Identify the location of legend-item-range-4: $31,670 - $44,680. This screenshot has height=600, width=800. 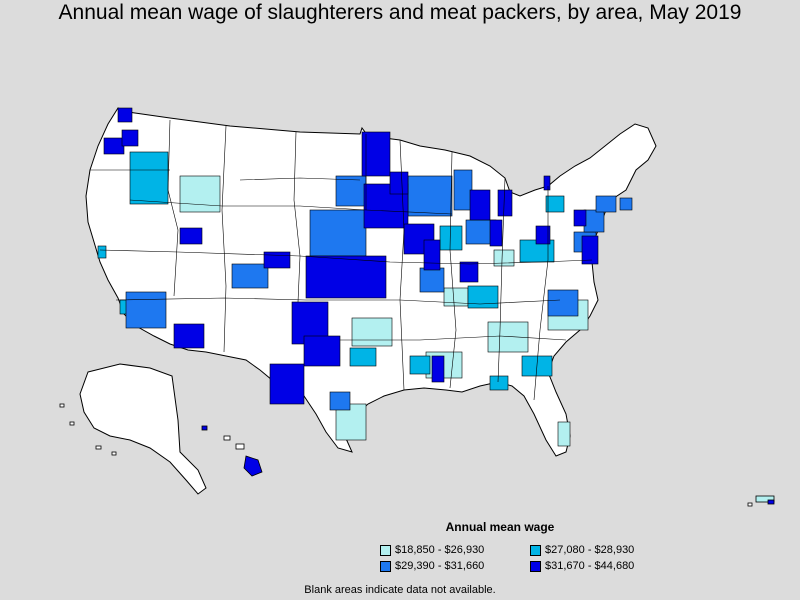
(605, 566).